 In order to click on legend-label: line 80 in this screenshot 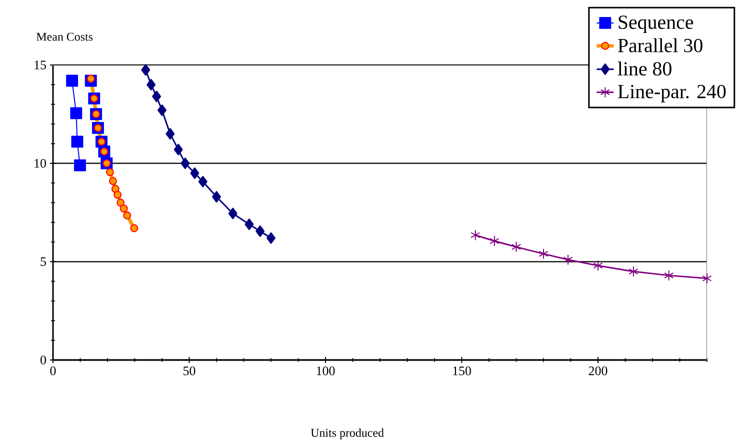, I will do `click(645, 69)`.